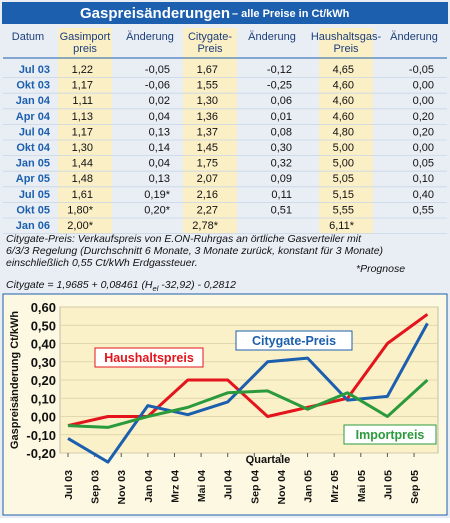  I want to click on table-cell: Jan 05, so click(33, 164).